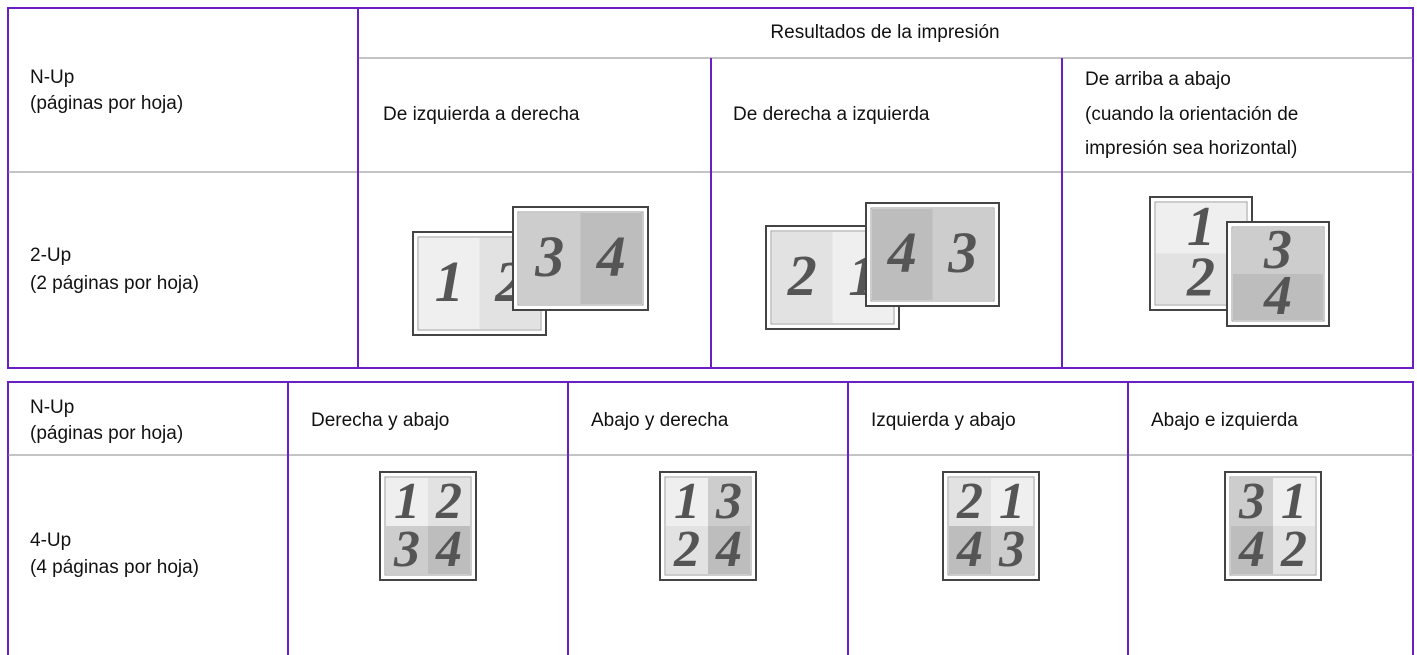 The image size is (1417, 655). I want to click on column-header: Derecha y abajo, so click(380, 420).